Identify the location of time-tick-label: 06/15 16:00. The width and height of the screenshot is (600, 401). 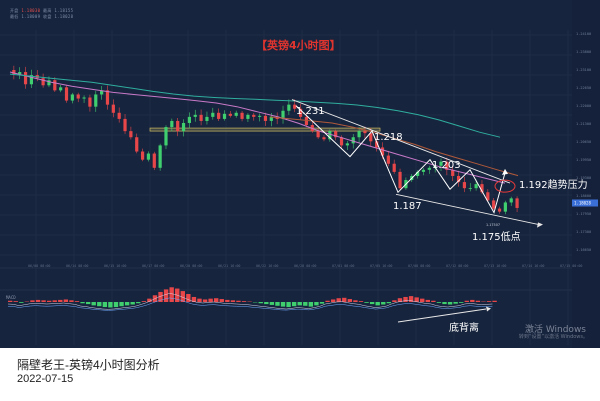
(115, 266).